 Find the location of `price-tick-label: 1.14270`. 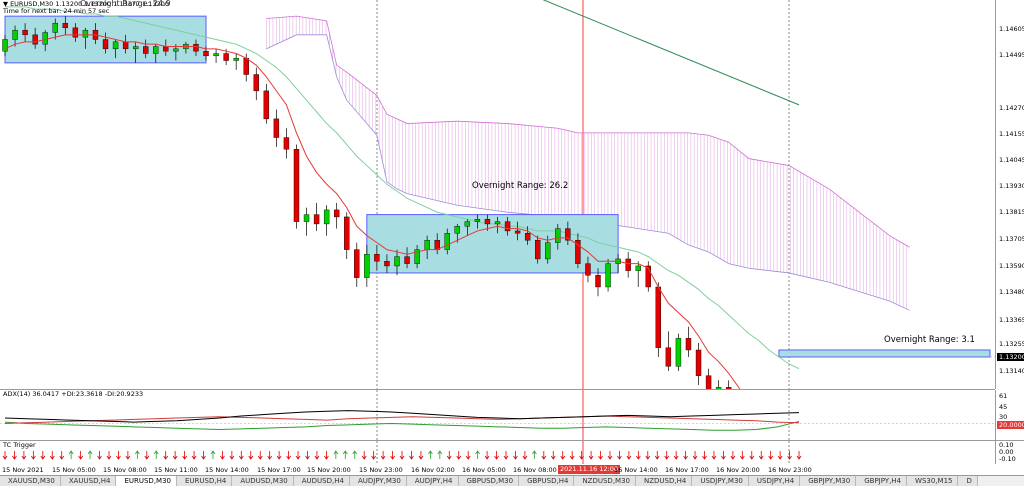

price-tick-label: 1.14270 is located at coordinates (1011, 108).